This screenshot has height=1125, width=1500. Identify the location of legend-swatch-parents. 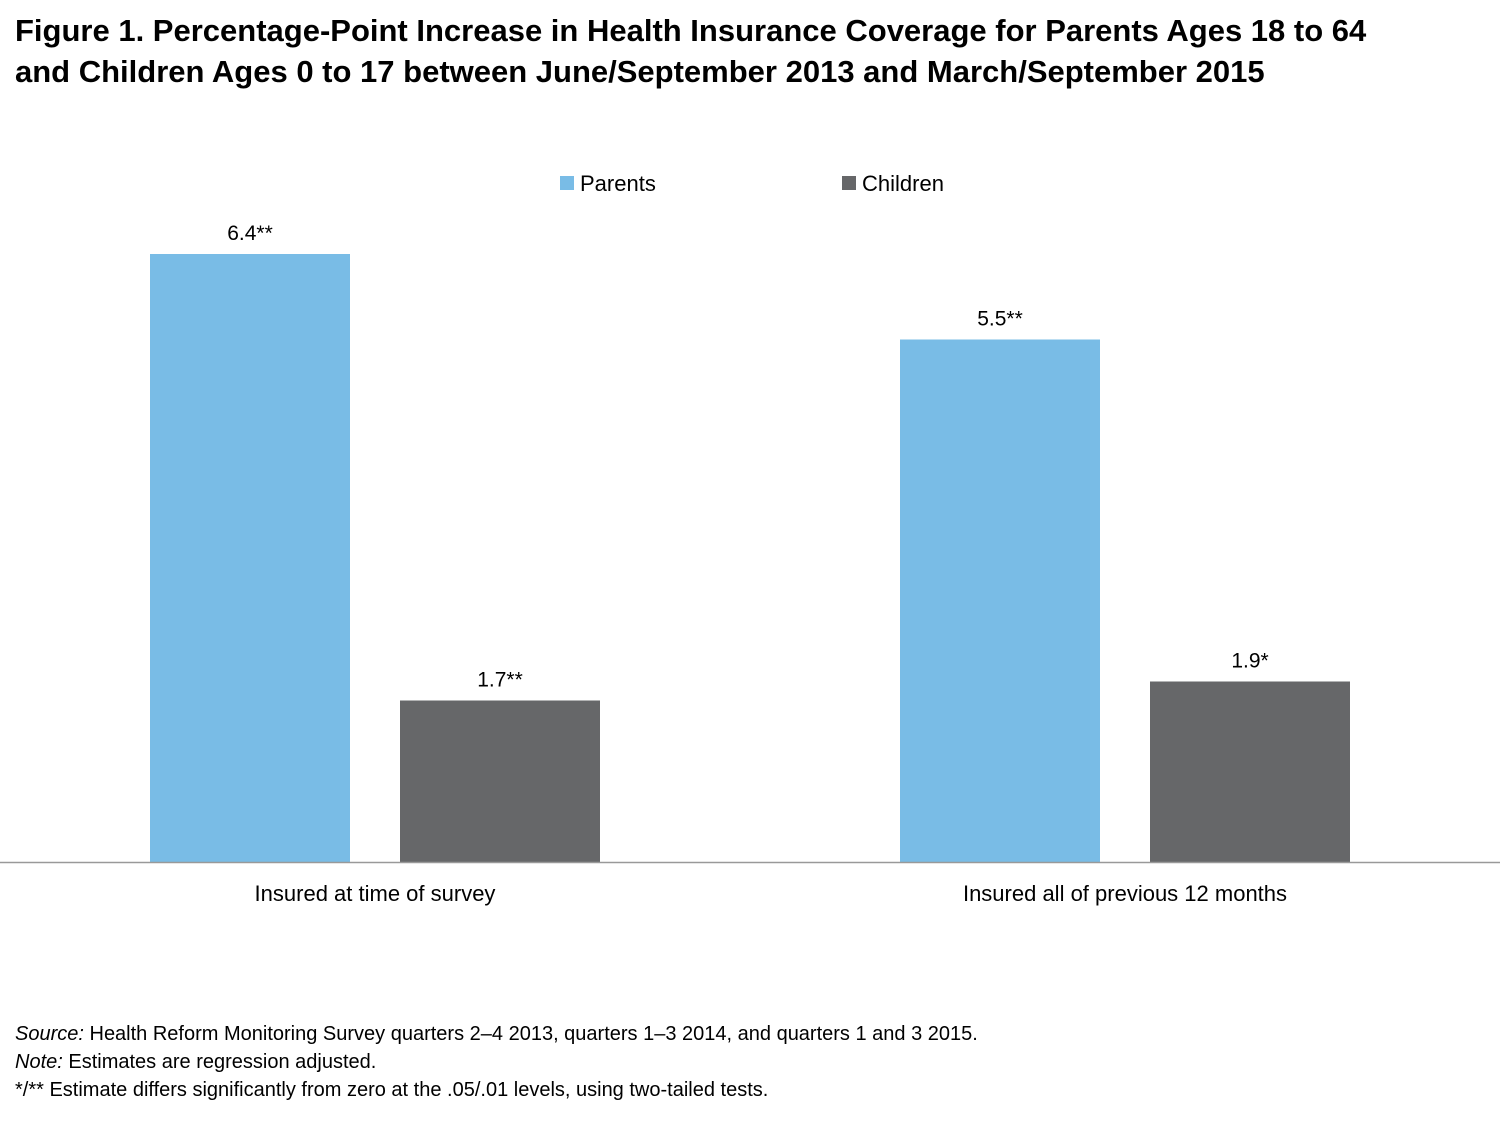
(567, 183).